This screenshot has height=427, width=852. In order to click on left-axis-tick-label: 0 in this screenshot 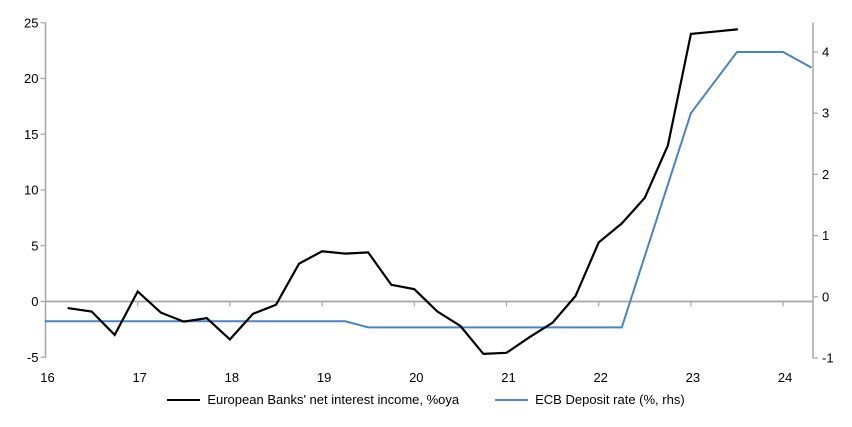, I will do `click(34, 301)`.